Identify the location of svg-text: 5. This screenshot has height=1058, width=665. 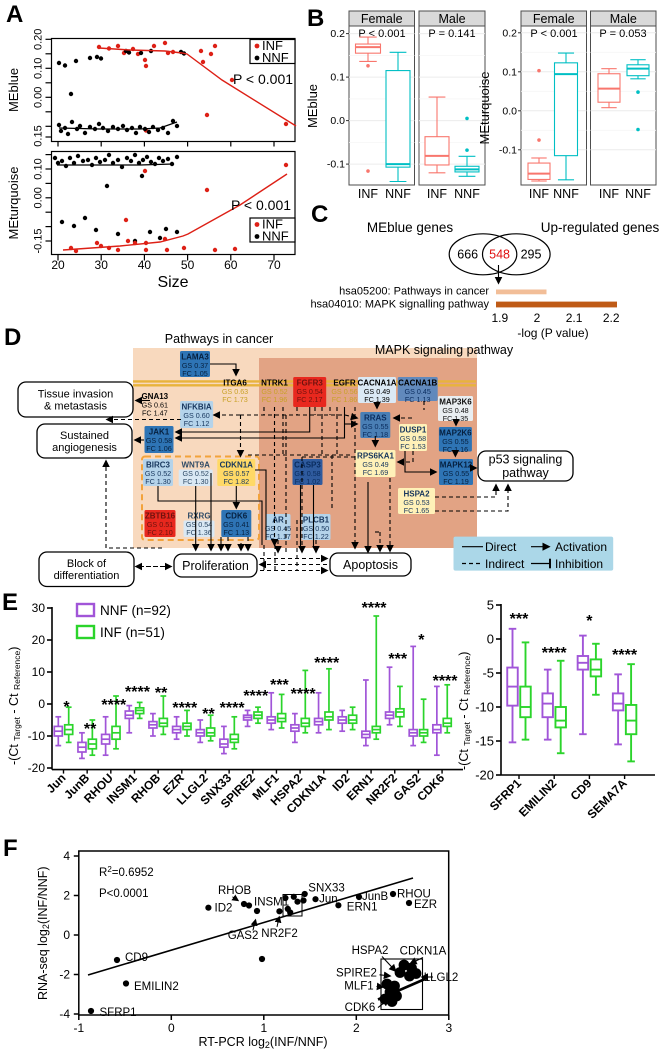
(490, 605).